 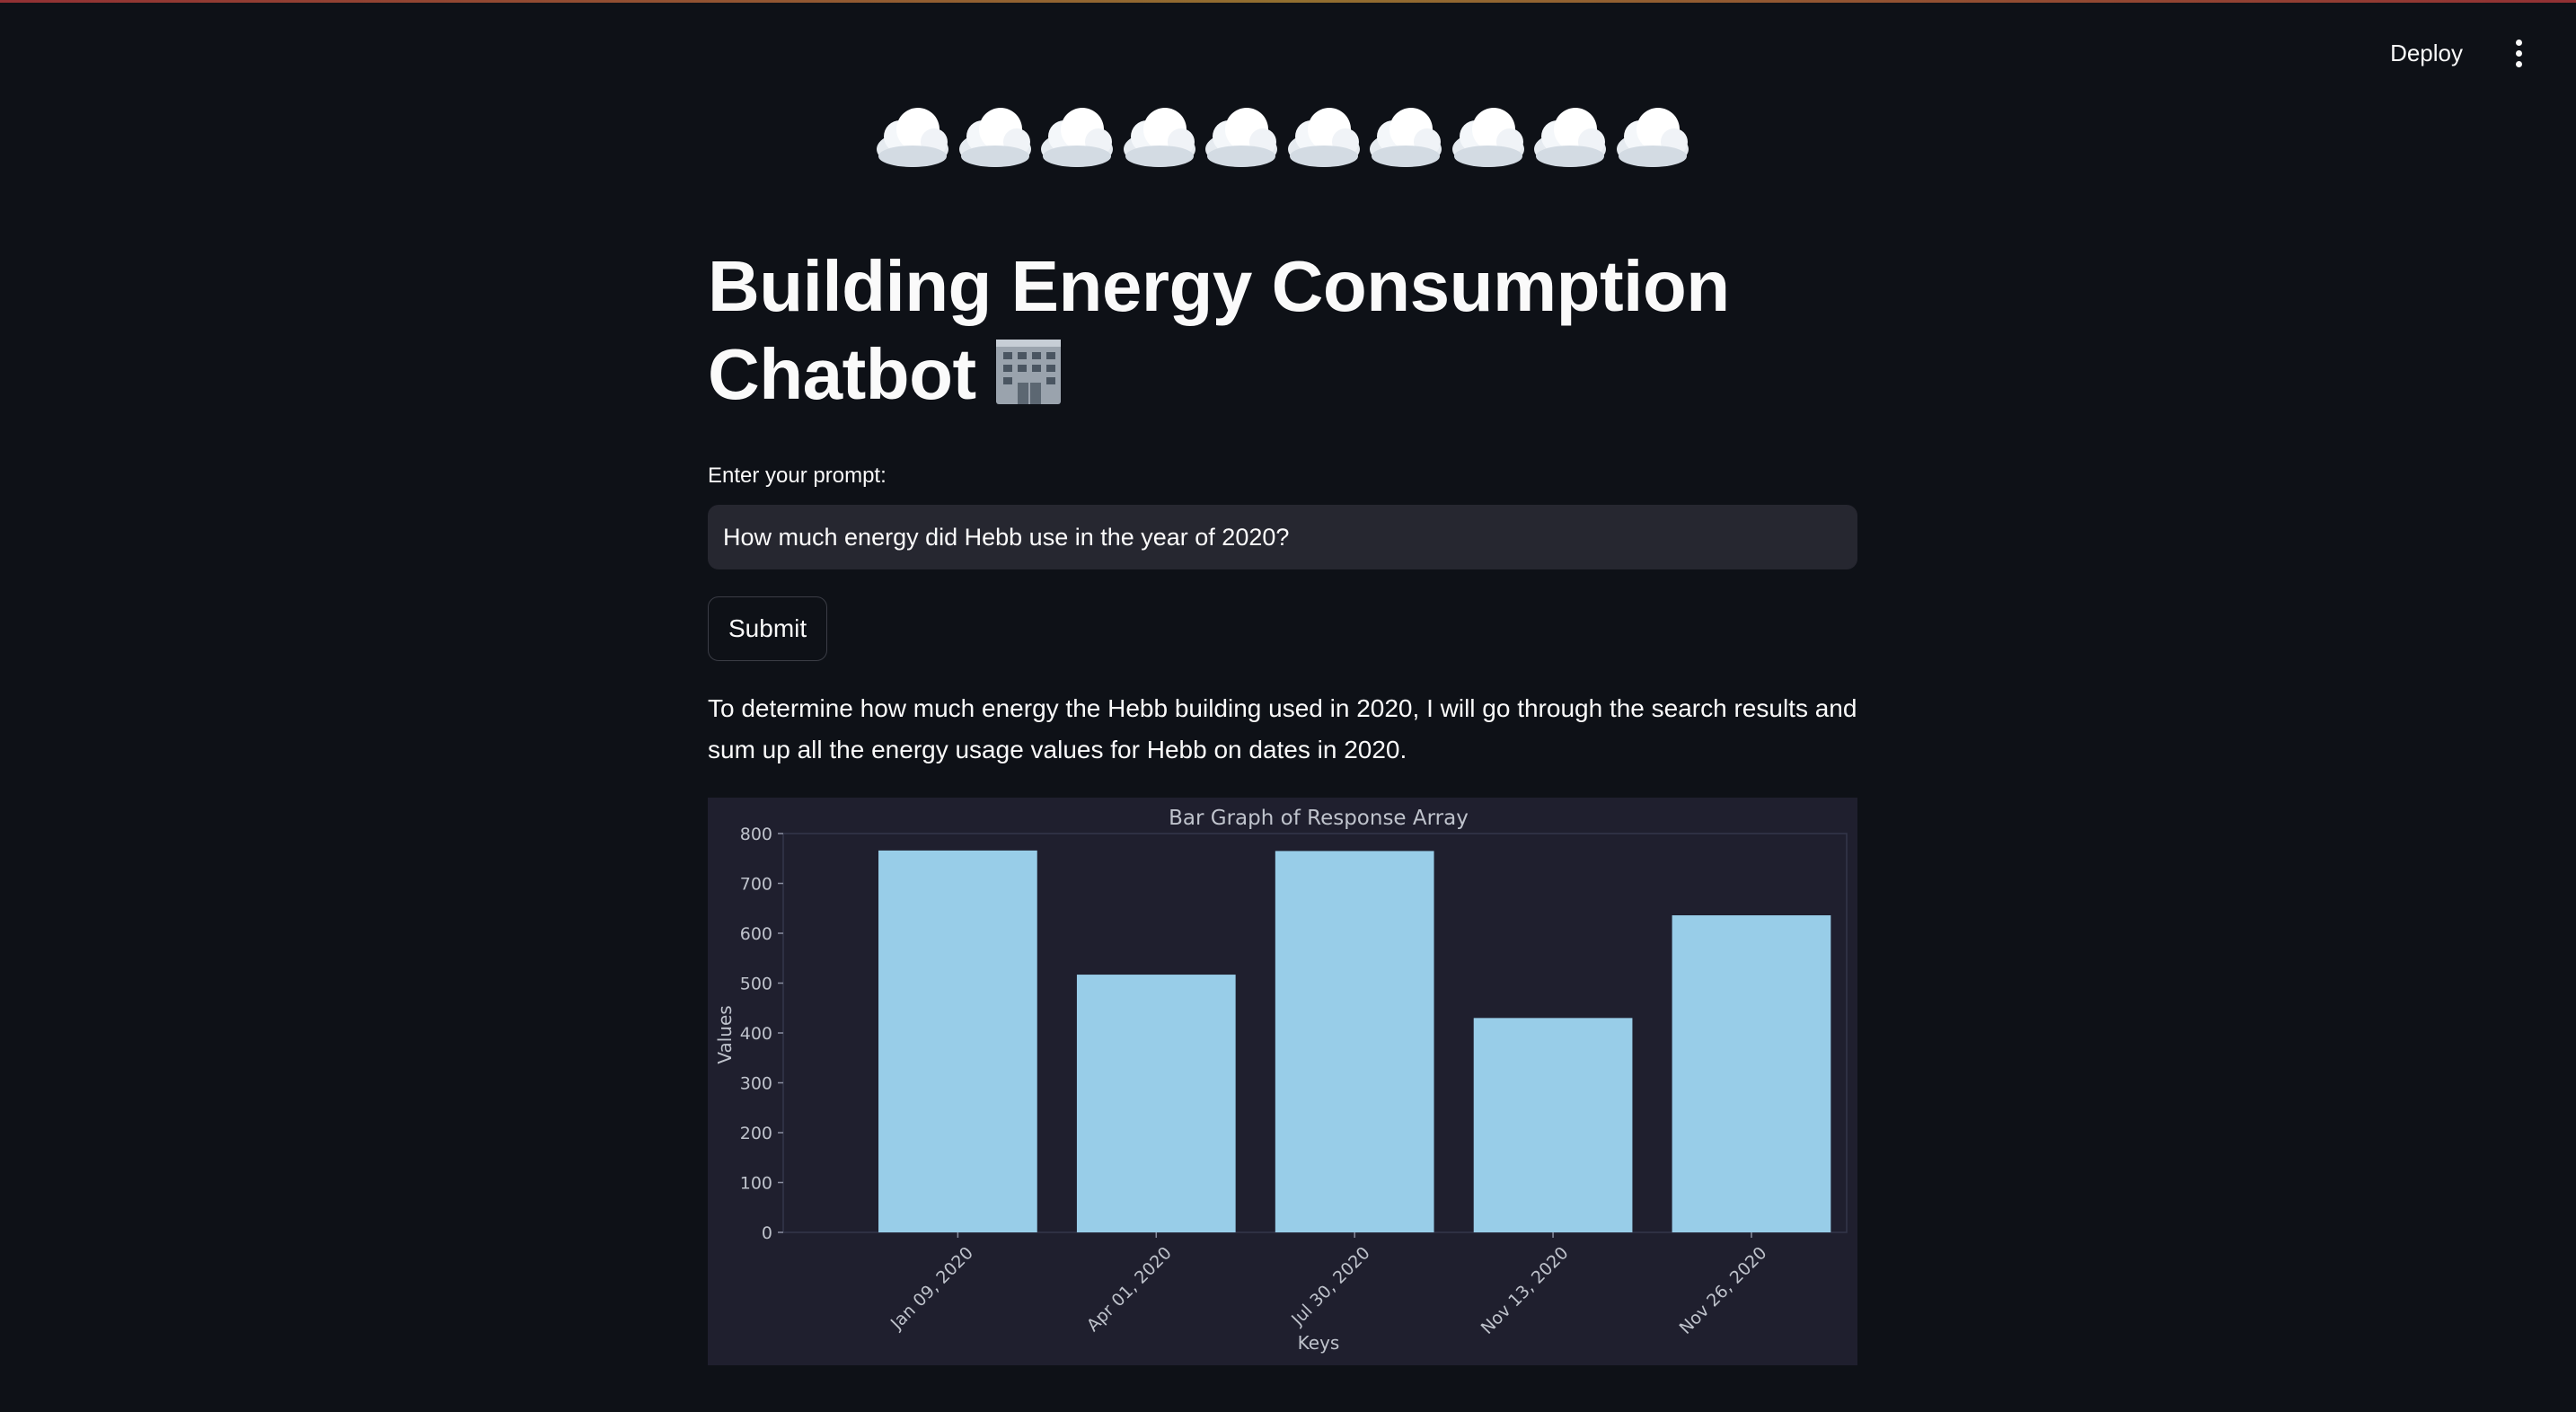 I want to click on x-tick-label: Apr 01, 2020, so click(x=1129, y=1289).